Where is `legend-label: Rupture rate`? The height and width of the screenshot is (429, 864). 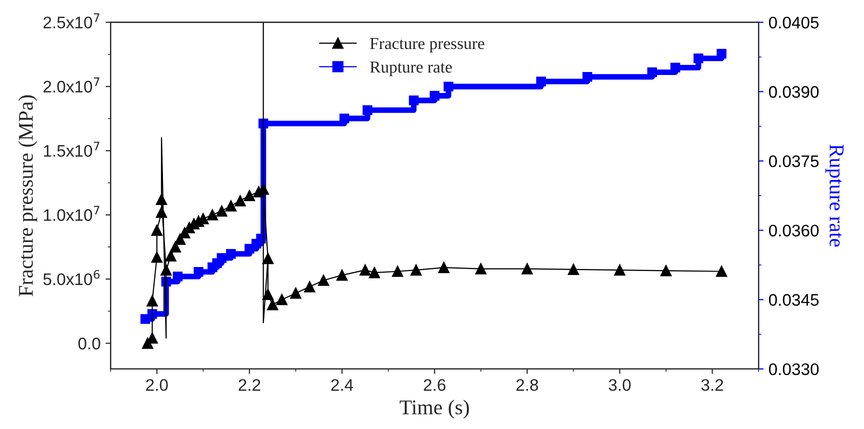
legend-label: Rupture rate is located at coordinates (411, 69).